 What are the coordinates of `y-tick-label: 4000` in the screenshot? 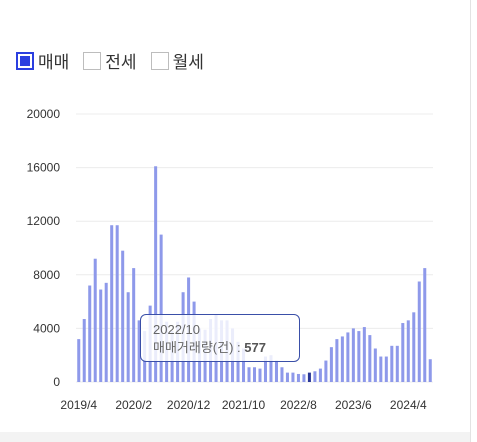 It's located at (46, 328).